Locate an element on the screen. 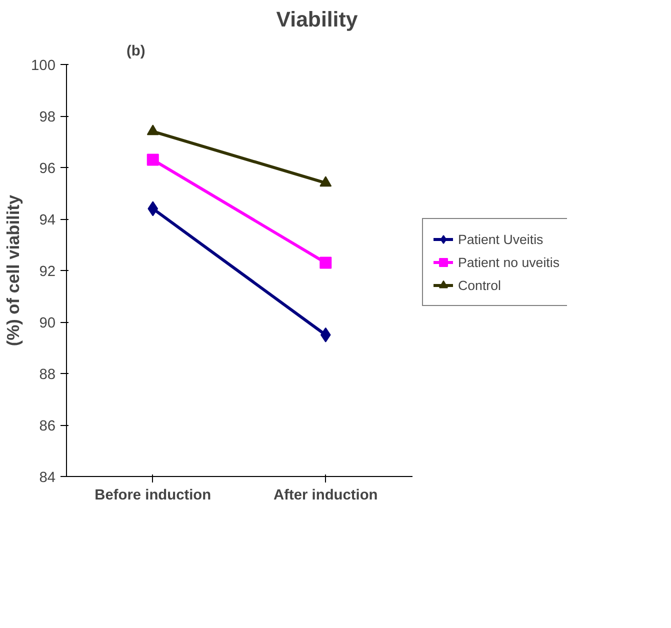 The image size is (671, 628). legend-label: Control is located at coordinates (479, 285).